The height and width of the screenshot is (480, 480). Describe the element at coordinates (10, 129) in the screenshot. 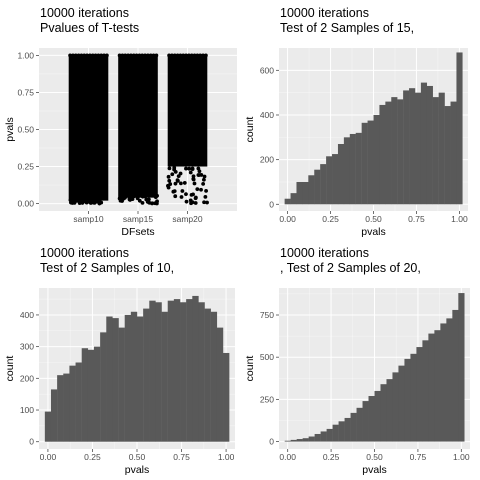

I see `y-axis-label: pvals` at that location.